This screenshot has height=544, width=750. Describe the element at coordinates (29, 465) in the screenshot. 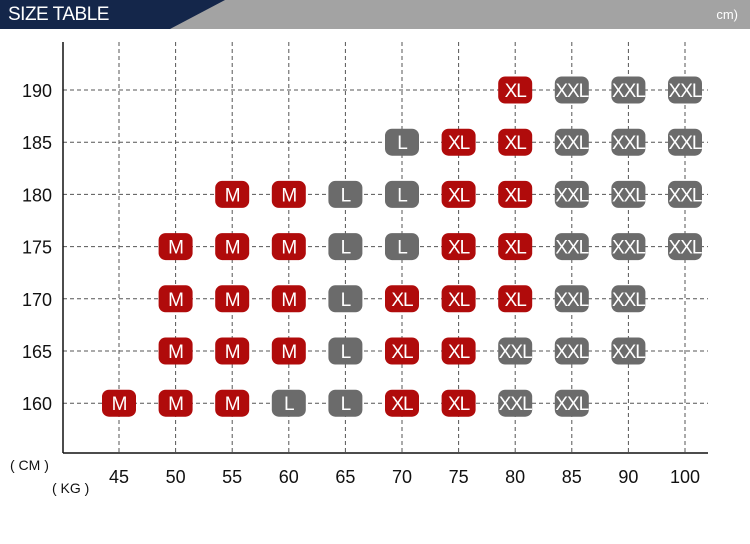

I see `y-axis-label: ( CM )` at that location.